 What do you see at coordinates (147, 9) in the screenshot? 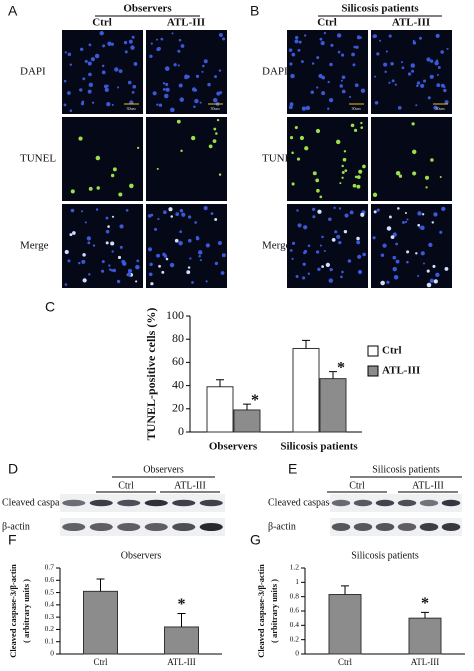
I see `group-label: Observers` at bounding box center [147, 9].